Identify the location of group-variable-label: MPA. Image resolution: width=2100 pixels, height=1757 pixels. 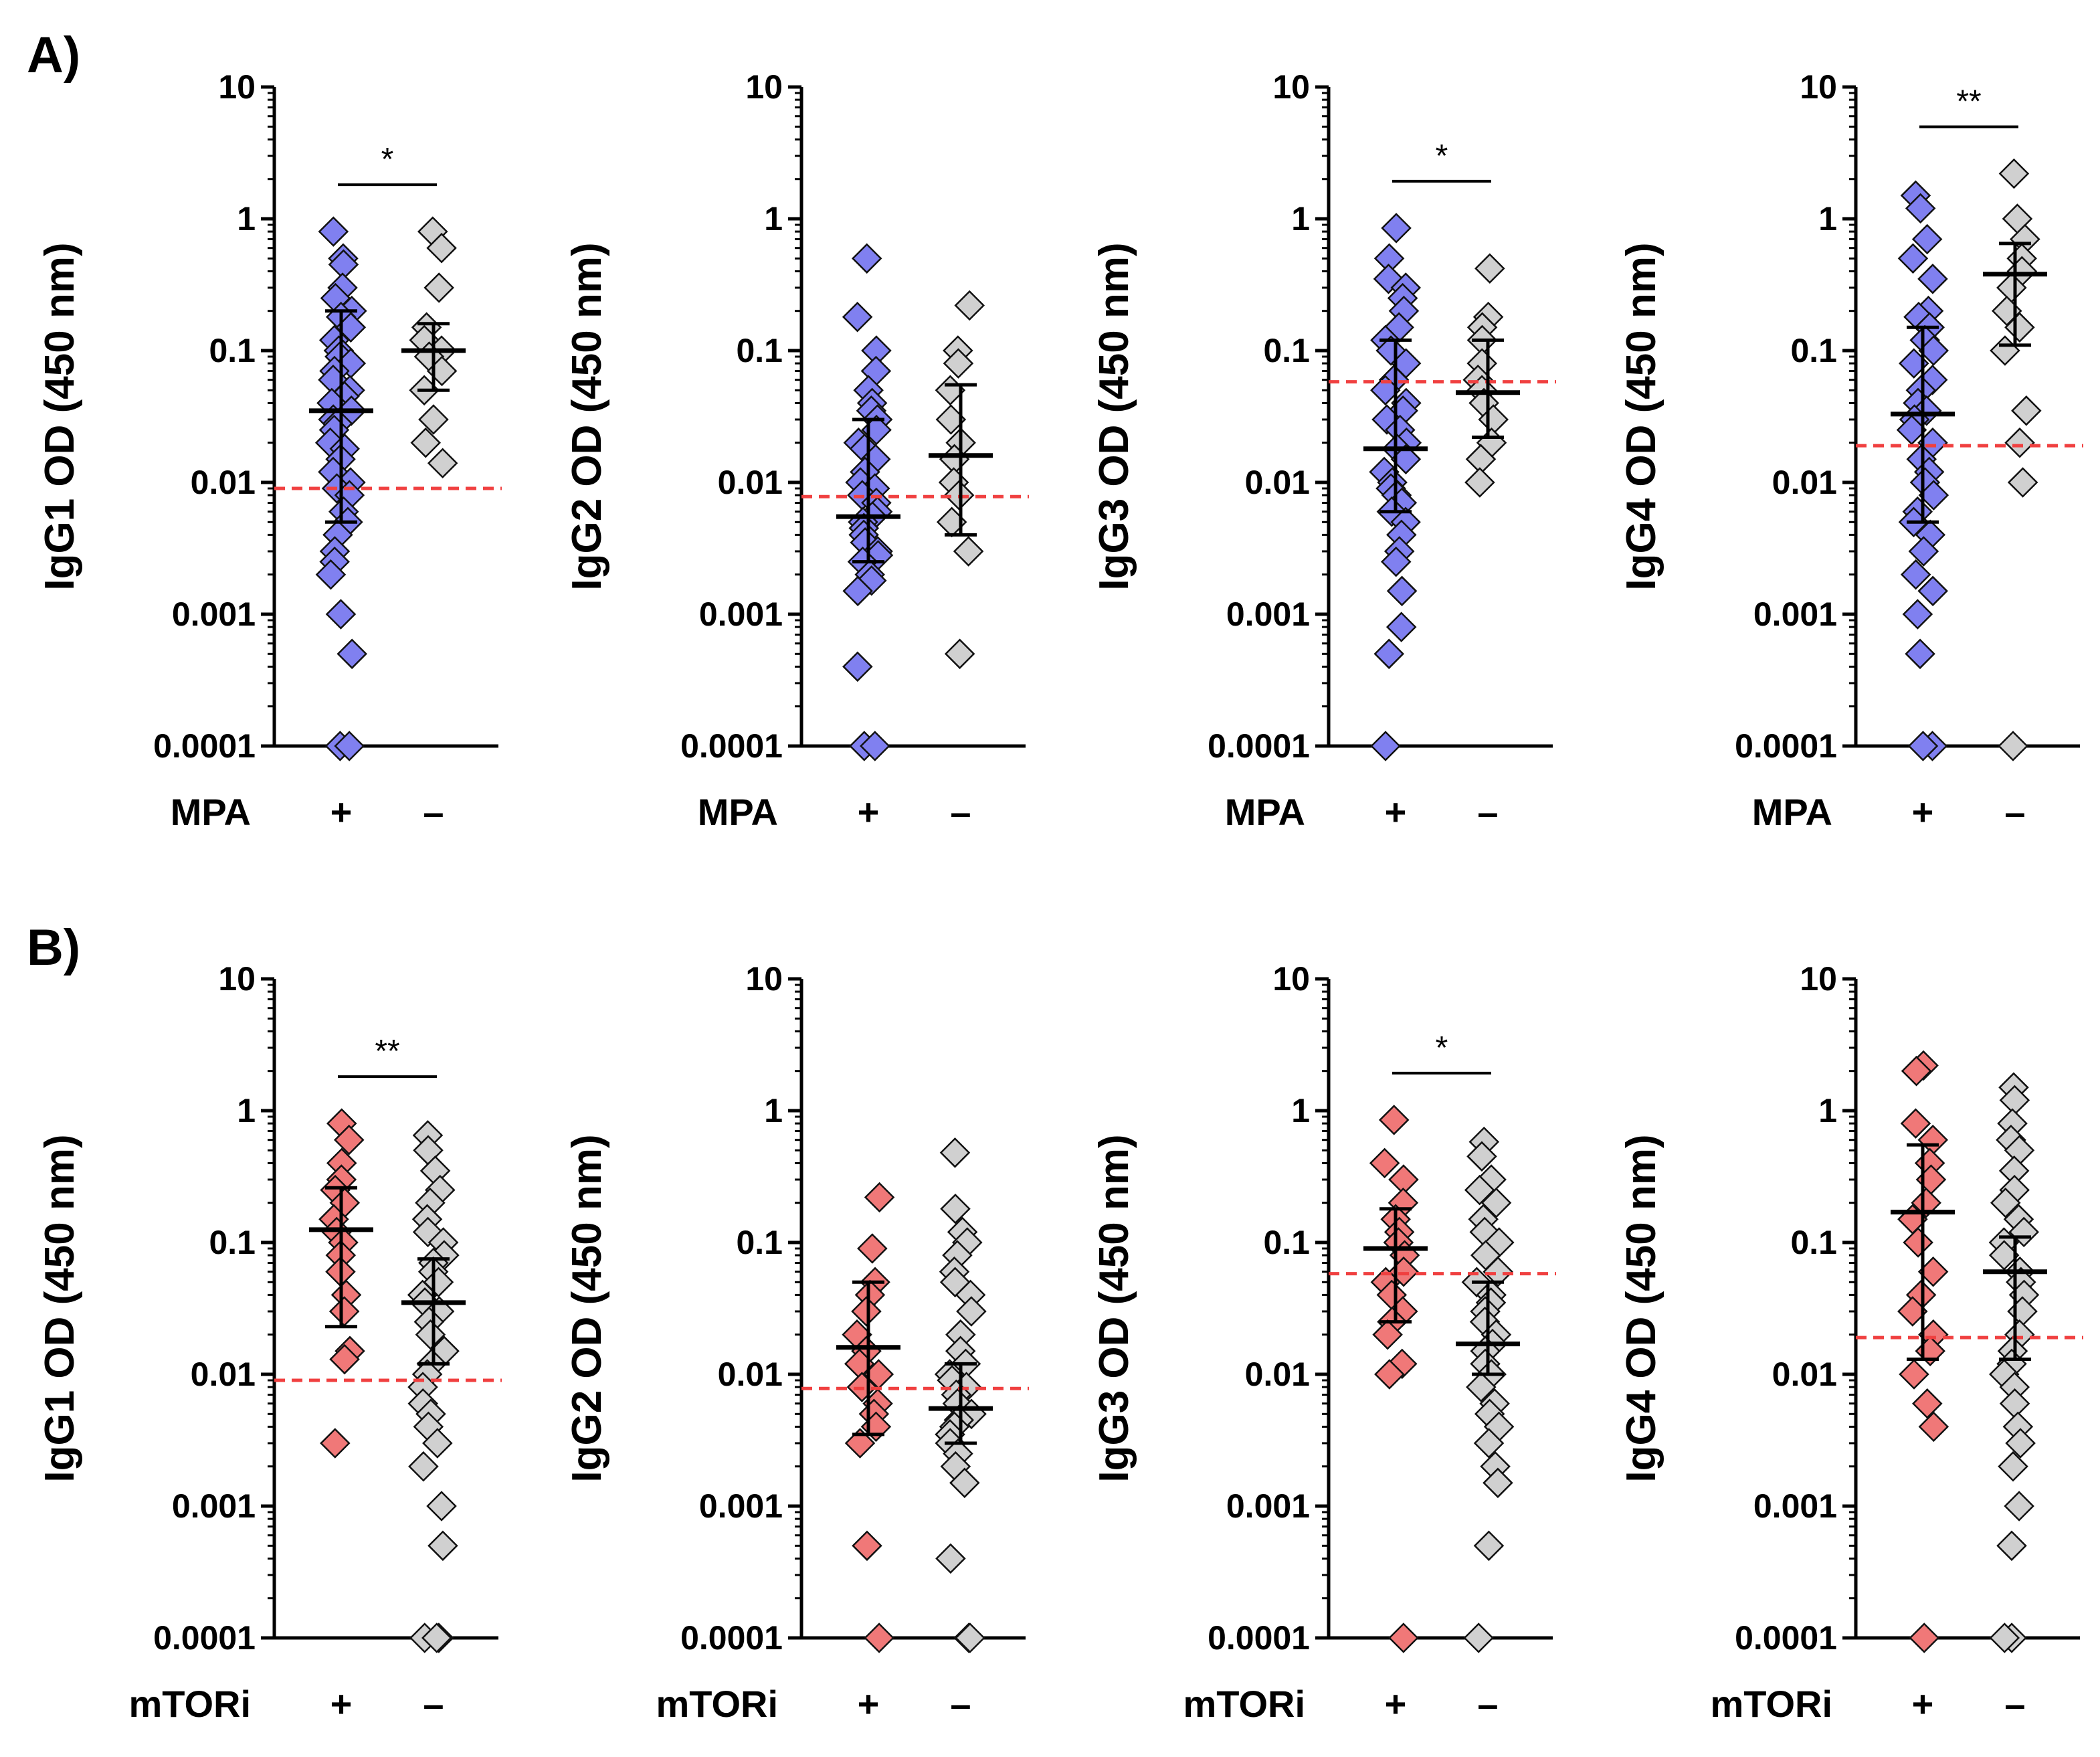
(1265, 812).